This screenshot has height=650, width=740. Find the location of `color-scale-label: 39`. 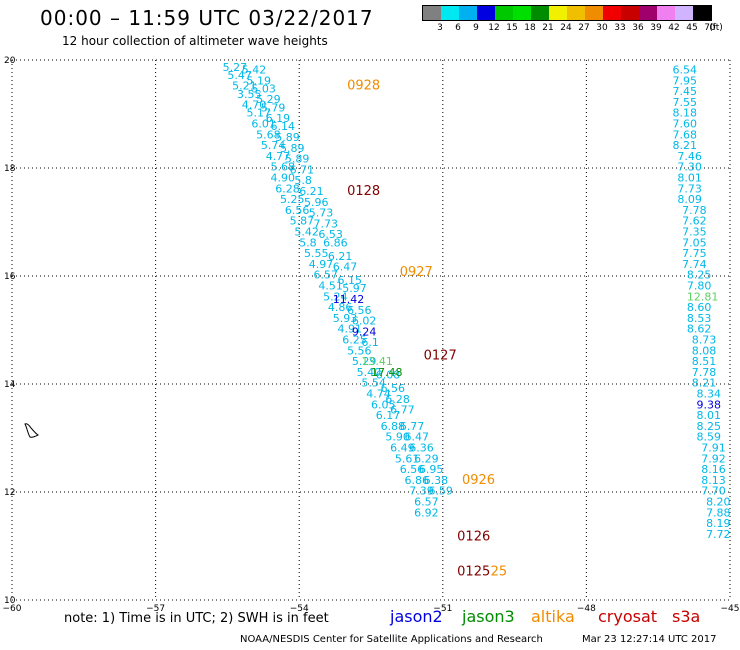

color-scale-label: 39 is located at coordinates (656, 28).